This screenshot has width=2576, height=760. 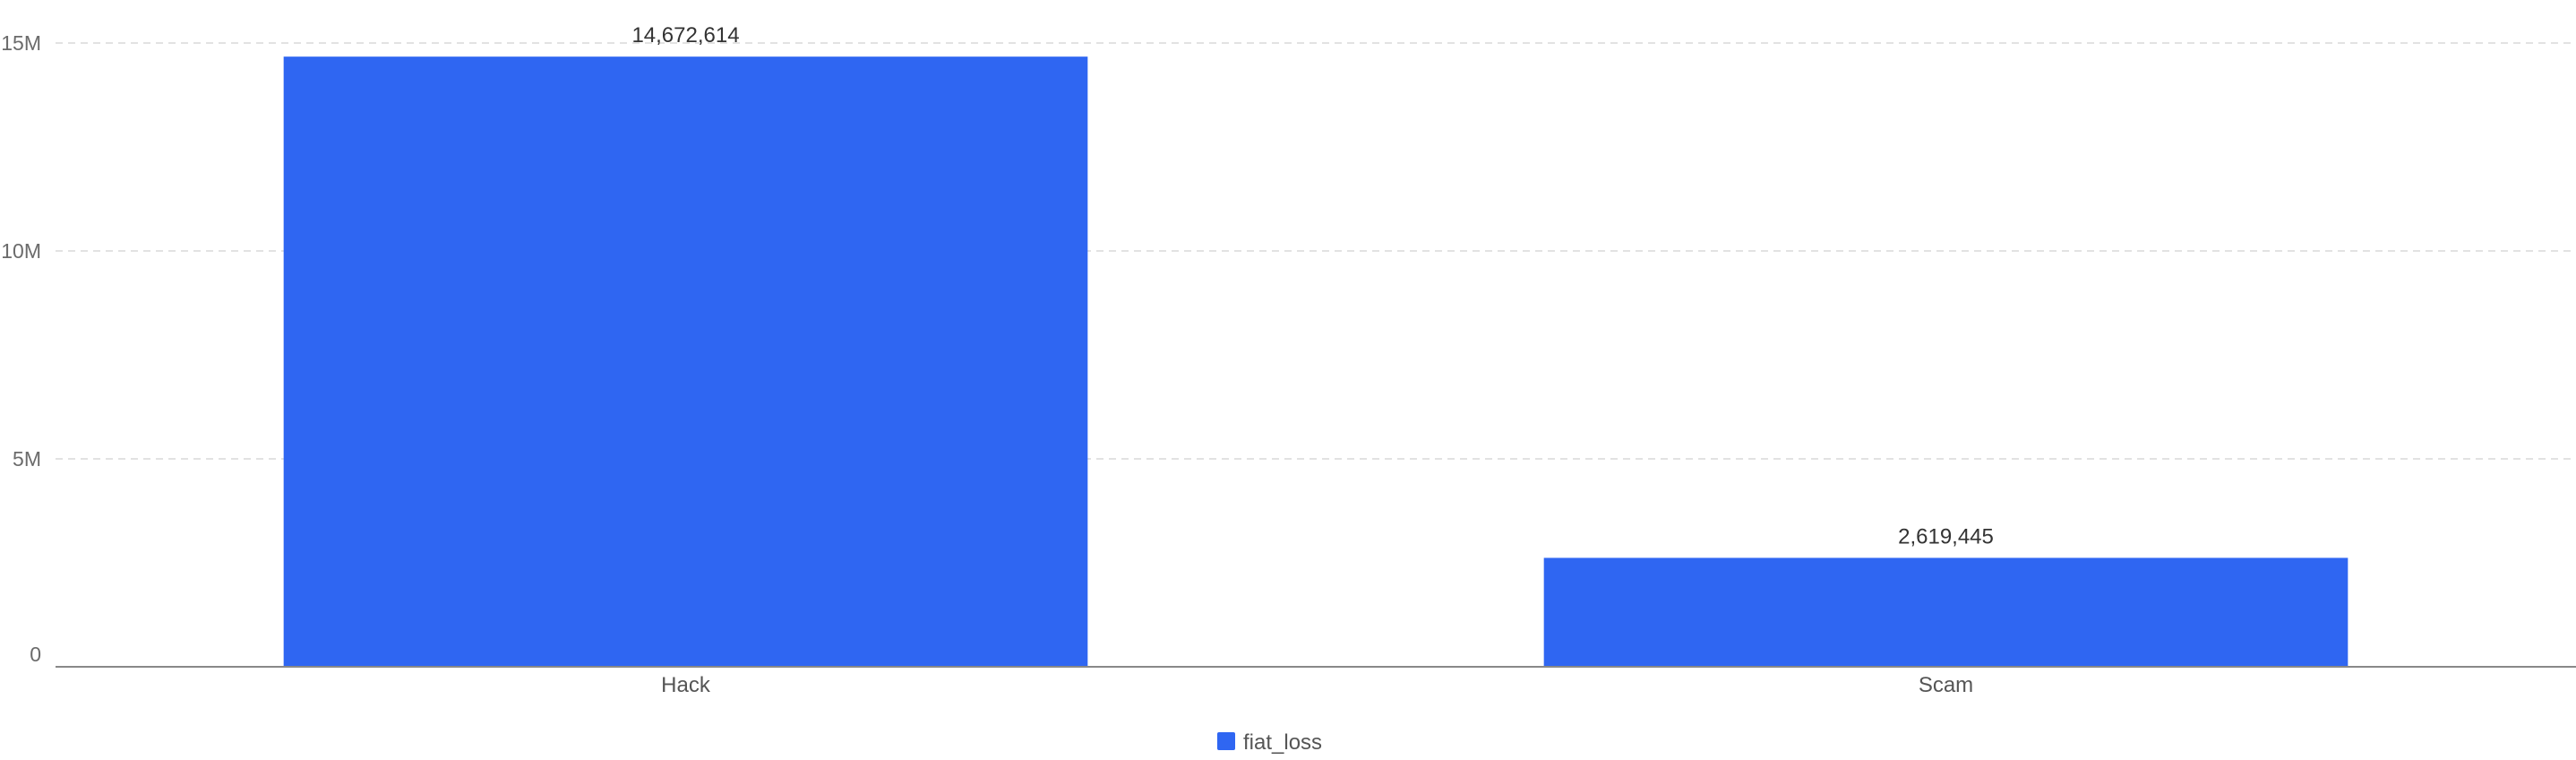 I want to click on data-label: 14,672,614, so click(x=685, y=35).